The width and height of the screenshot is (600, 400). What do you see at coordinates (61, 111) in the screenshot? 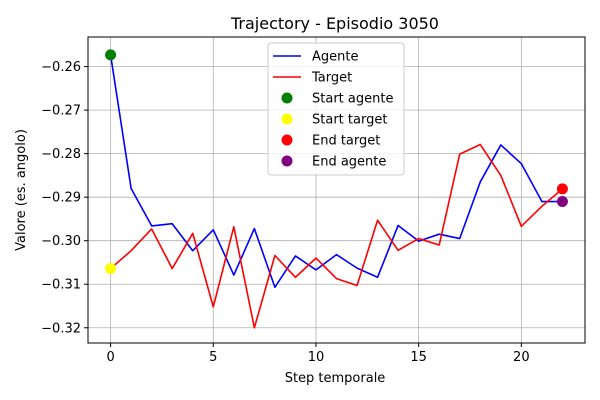
I see `y-tick-label: −0.27` at bounding box center [61, 111].